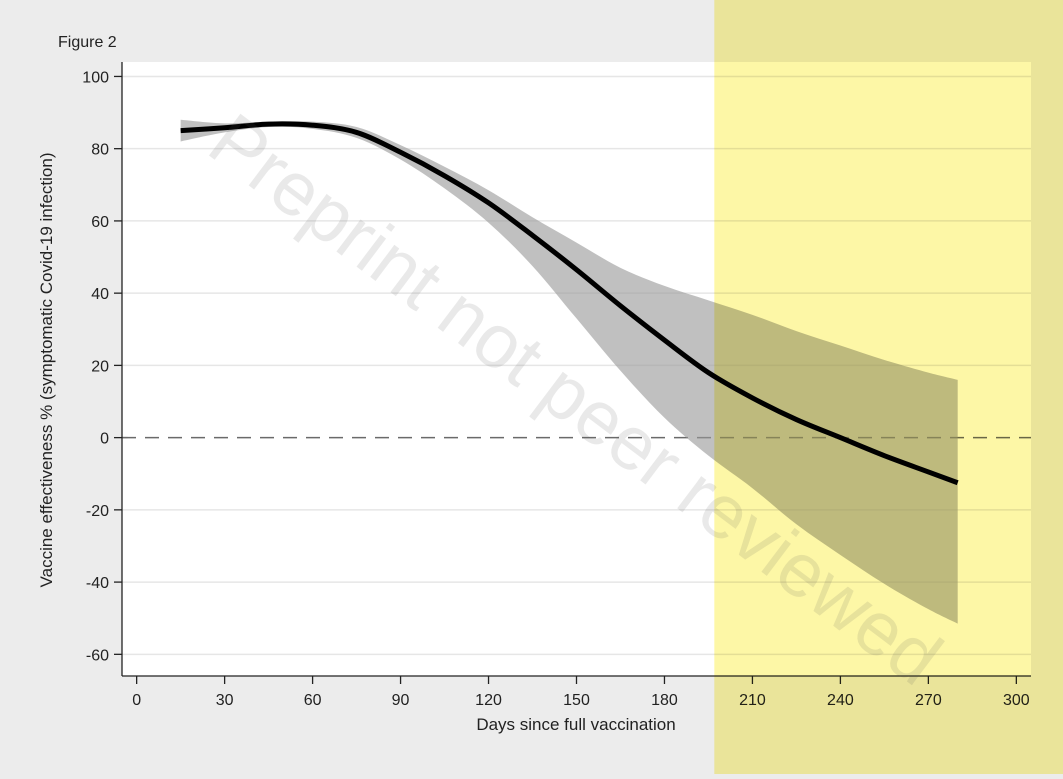 Image resolution: width=1063 pixels, height=779 pixels. What do you see at coordinates (575, 724) in the screenshot?
I see `x-axis-label: Days since full vaccination` at bounding box center [575, 724].